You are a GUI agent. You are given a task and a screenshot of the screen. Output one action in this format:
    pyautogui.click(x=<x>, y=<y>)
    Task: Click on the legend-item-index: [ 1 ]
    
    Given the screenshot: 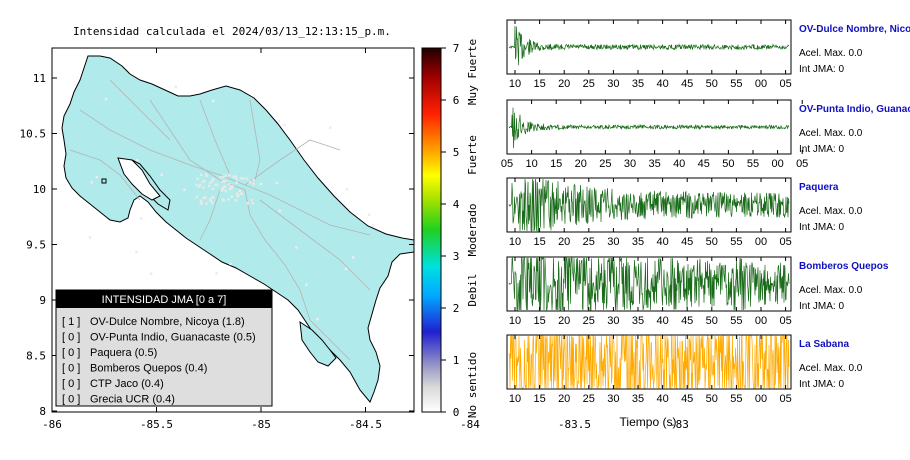 What is the action you would take?
    pyautogui.click(x=71, y=322)
    